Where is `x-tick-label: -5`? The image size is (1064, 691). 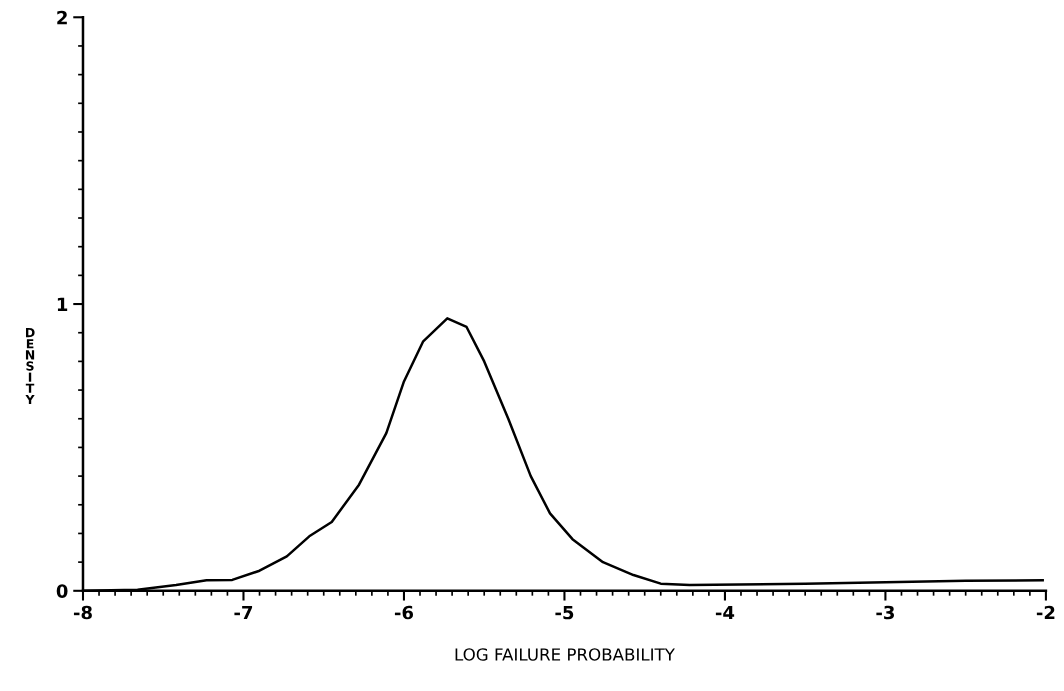 x-tick-label: -5 is located at coordinates (564, 612).